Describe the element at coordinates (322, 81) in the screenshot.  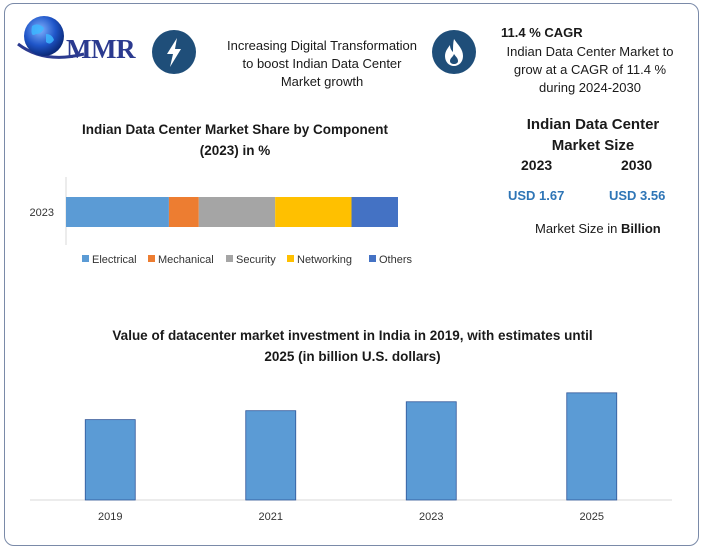
I see `transformation-line-3: Market growth` at that location.